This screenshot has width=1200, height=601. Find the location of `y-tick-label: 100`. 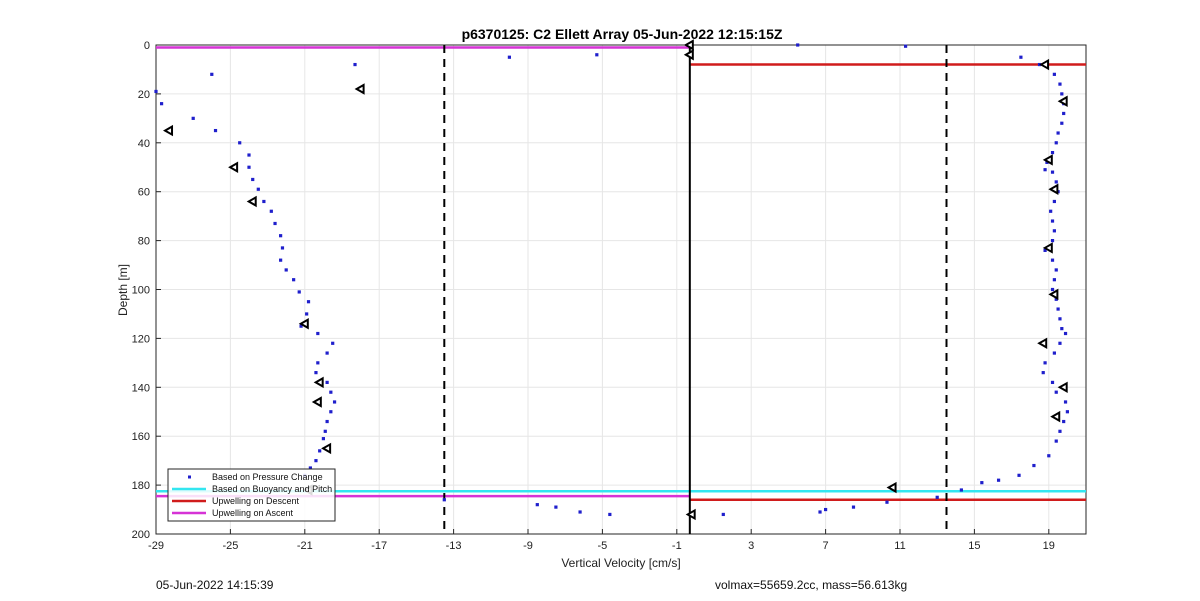

y-tick-label: 100 is located at coordinates (141, 291).